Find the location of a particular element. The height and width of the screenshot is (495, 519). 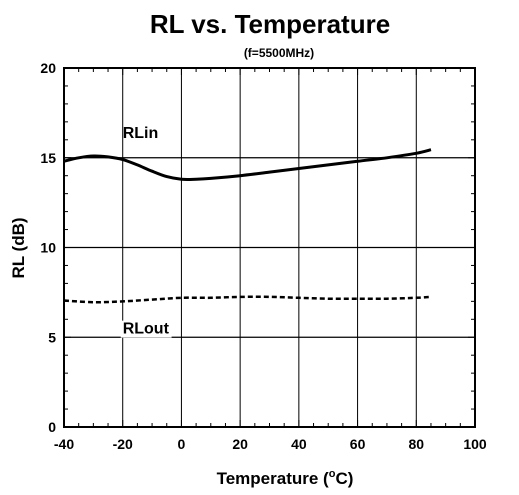

chart-subtitle: (f=5500MHz) is located at coordinates (279, 53).